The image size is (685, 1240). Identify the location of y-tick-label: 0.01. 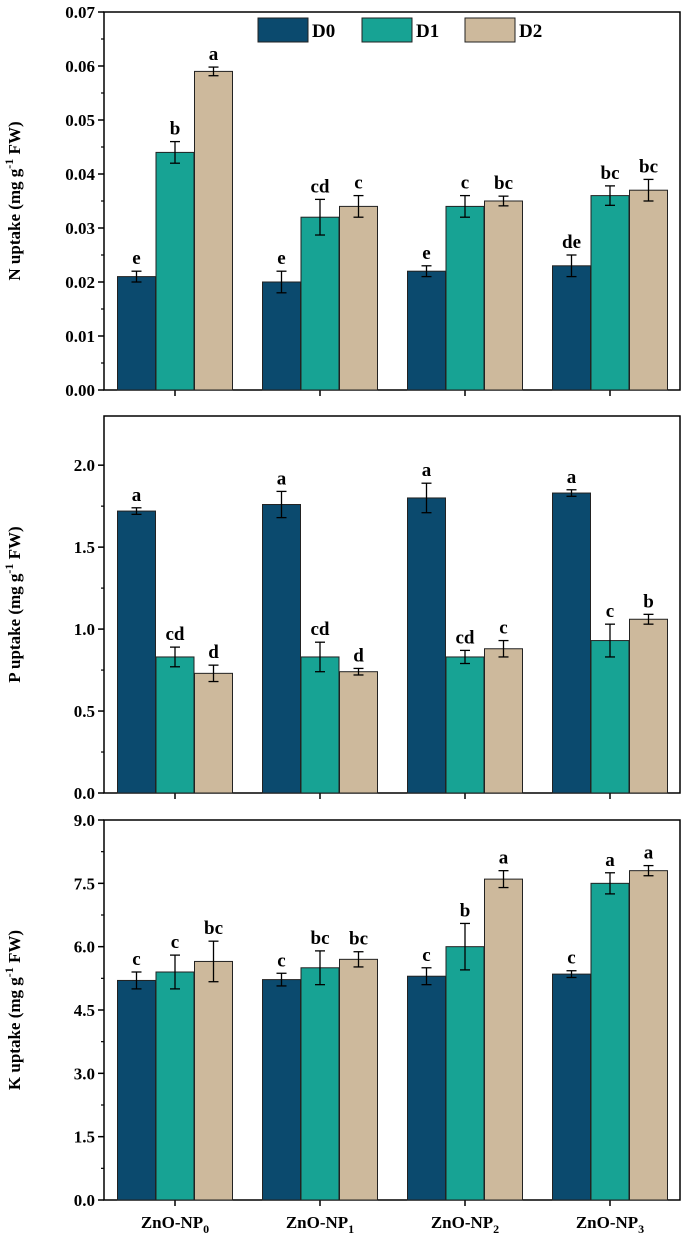
(80, 336).